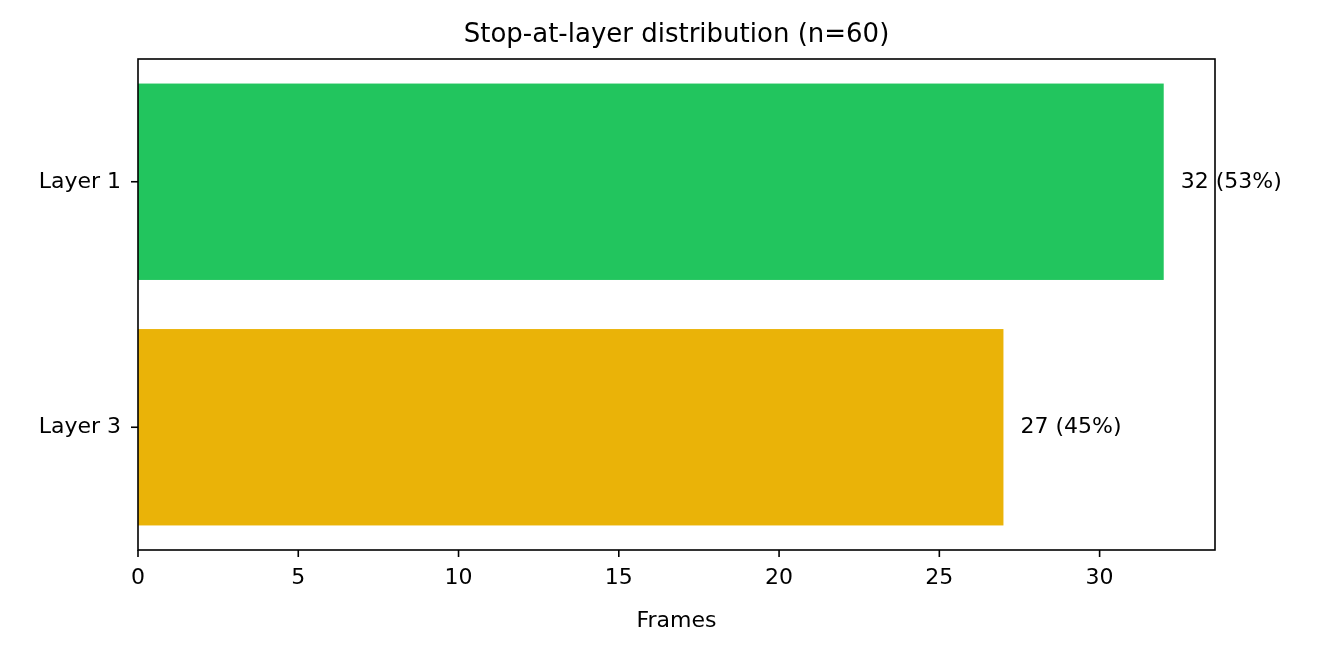 The image size is (1322, 652). Describe the element at coordinates (79, 180) in the screenshot. I see `y-tick-label: Layer 1` at that location.